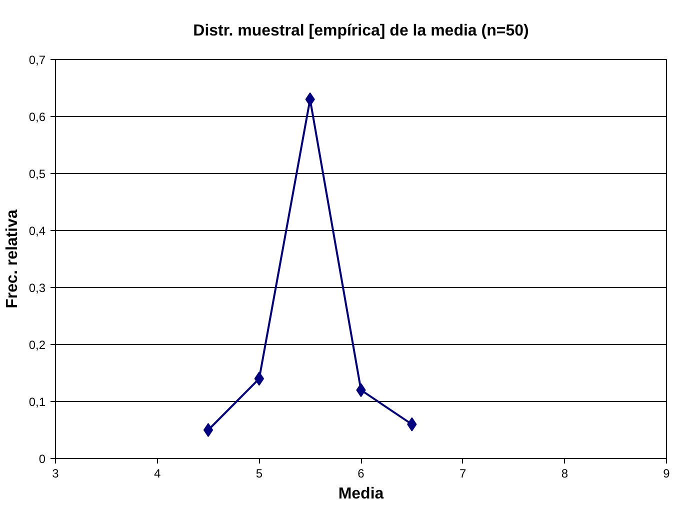 The height and width of the screenshot is (508, 683). I want to click on y-tick-label: 0,7, so click(37, 60).